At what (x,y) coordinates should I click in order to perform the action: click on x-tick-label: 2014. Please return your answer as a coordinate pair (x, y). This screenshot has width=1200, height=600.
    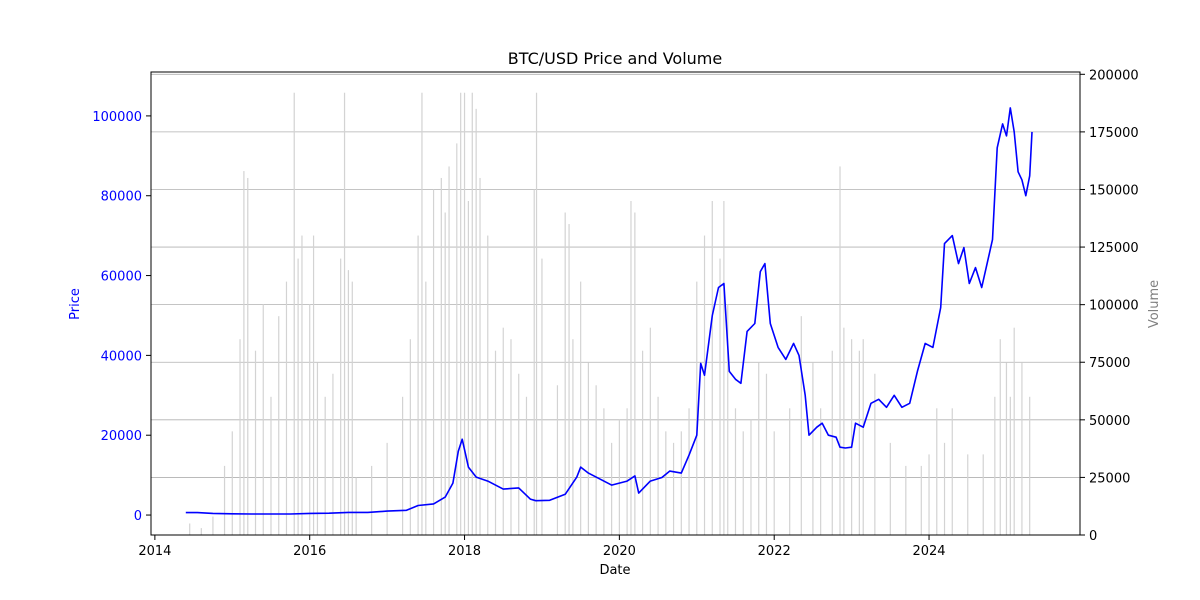
    Looking at the image, I should click on (154, 551).